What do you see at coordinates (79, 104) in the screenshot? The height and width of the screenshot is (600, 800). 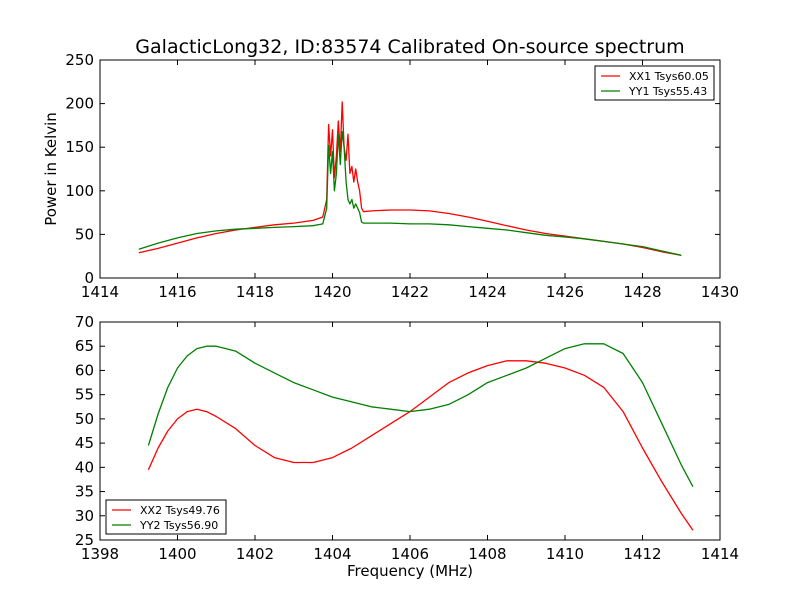 I see `y-tick-label: 200` at bounding box center [79, 104].